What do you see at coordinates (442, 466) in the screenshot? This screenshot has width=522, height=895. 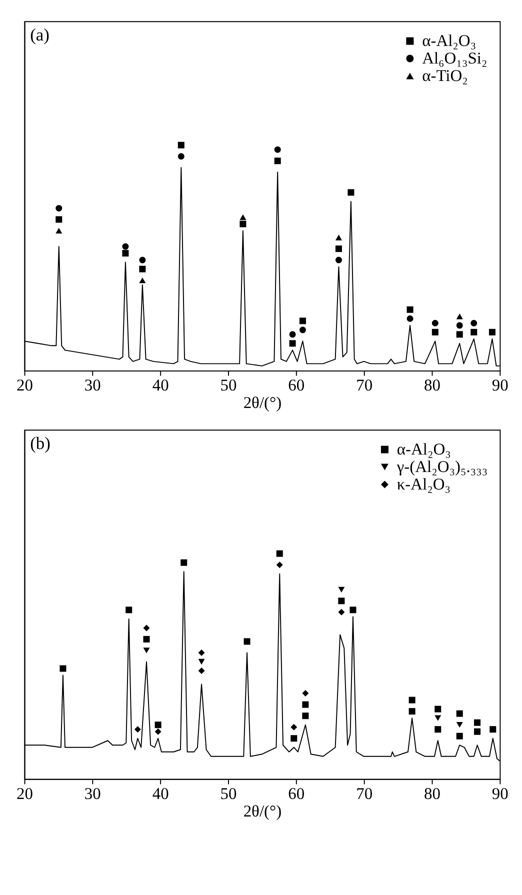 I see `legend-label: γ-(Al₂O₃)₅.₃₃₃` at bounding box center [442, 466].